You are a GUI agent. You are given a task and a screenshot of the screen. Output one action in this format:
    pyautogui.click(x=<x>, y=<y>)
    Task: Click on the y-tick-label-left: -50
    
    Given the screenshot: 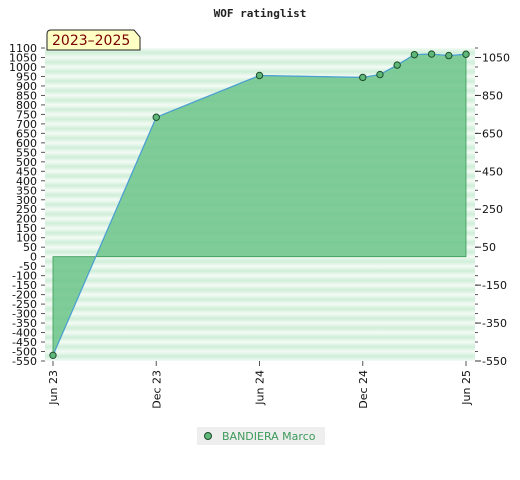 What is the action you would take?
    pyautogui.click(x=28, y=266)
    